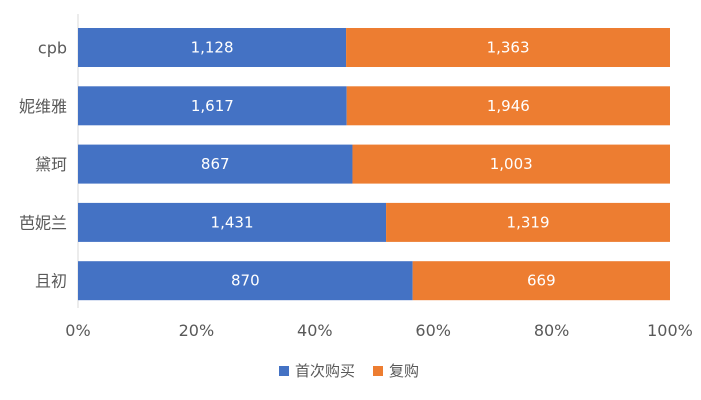 The width and height of the screenshot is (701, 400). I want to click on category-label: 且初, so click(51, 281).